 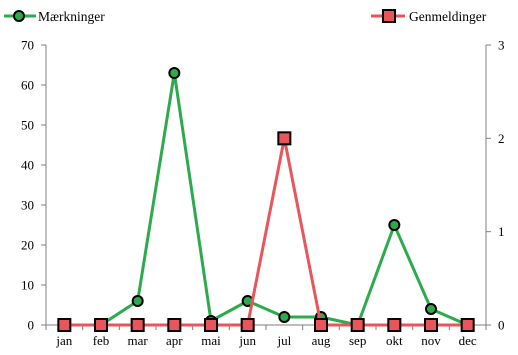 What do you see at coordinates (101, 340) in the screenshot?
I see `x-tick-label: feb` at bounding box center [101, 340].